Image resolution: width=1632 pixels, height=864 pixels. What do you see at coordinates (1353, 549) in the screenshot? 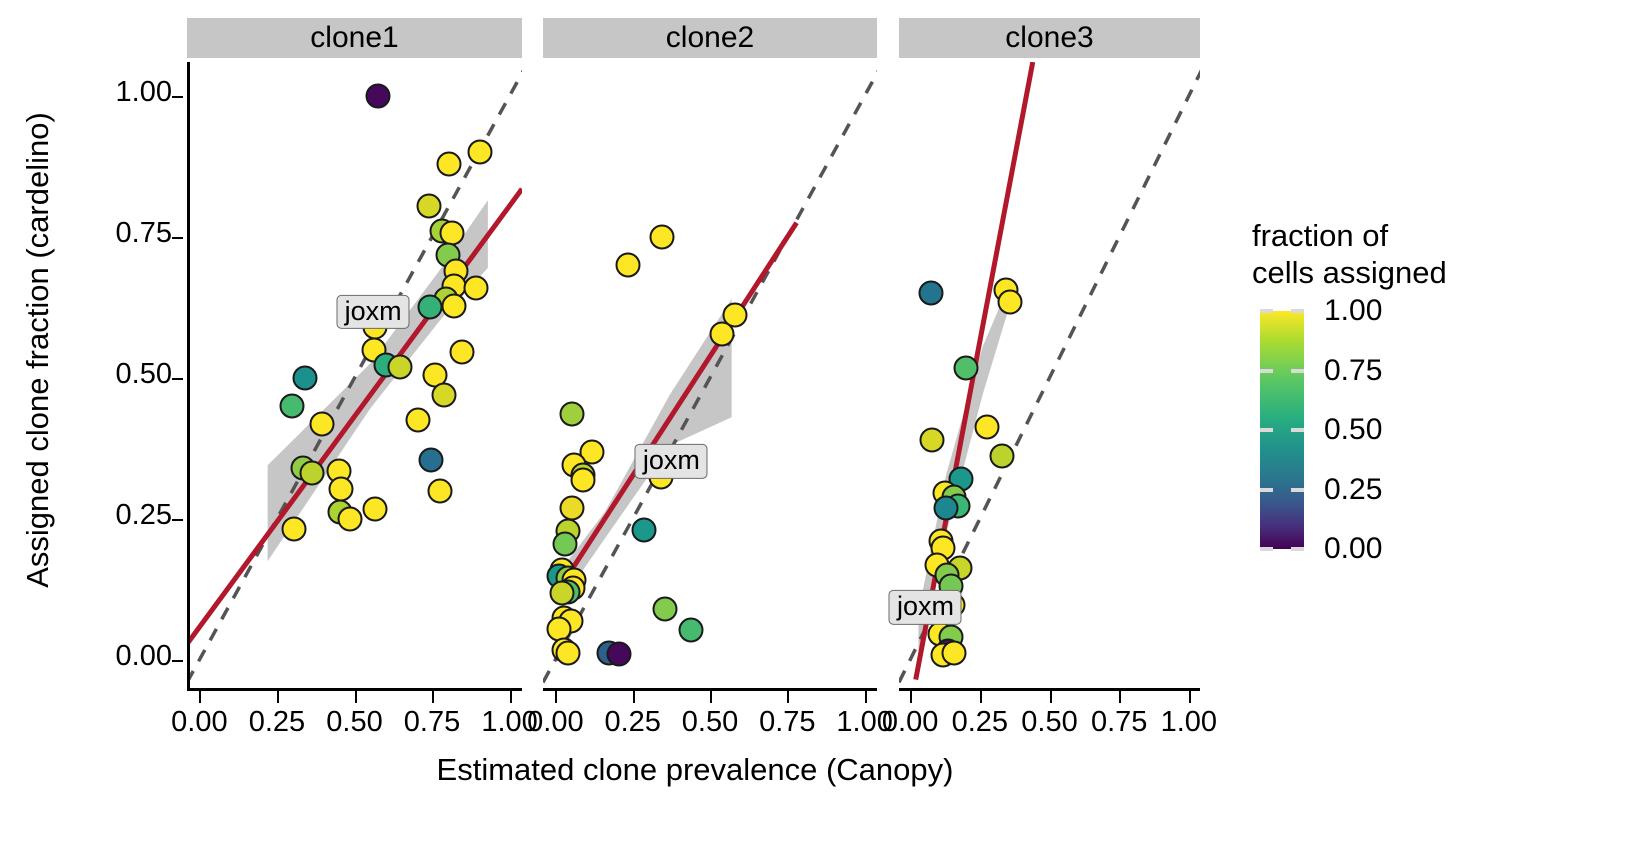
I see `colorbar-tick-label: 0.00` at bounding box center [1353, 549].